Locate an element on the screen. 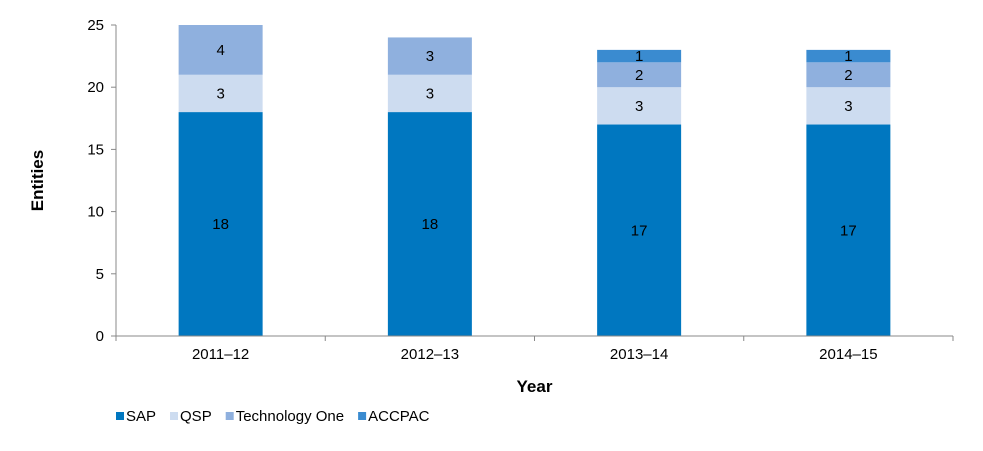  legend-swatch-sap is located at coordinates (120, 416).